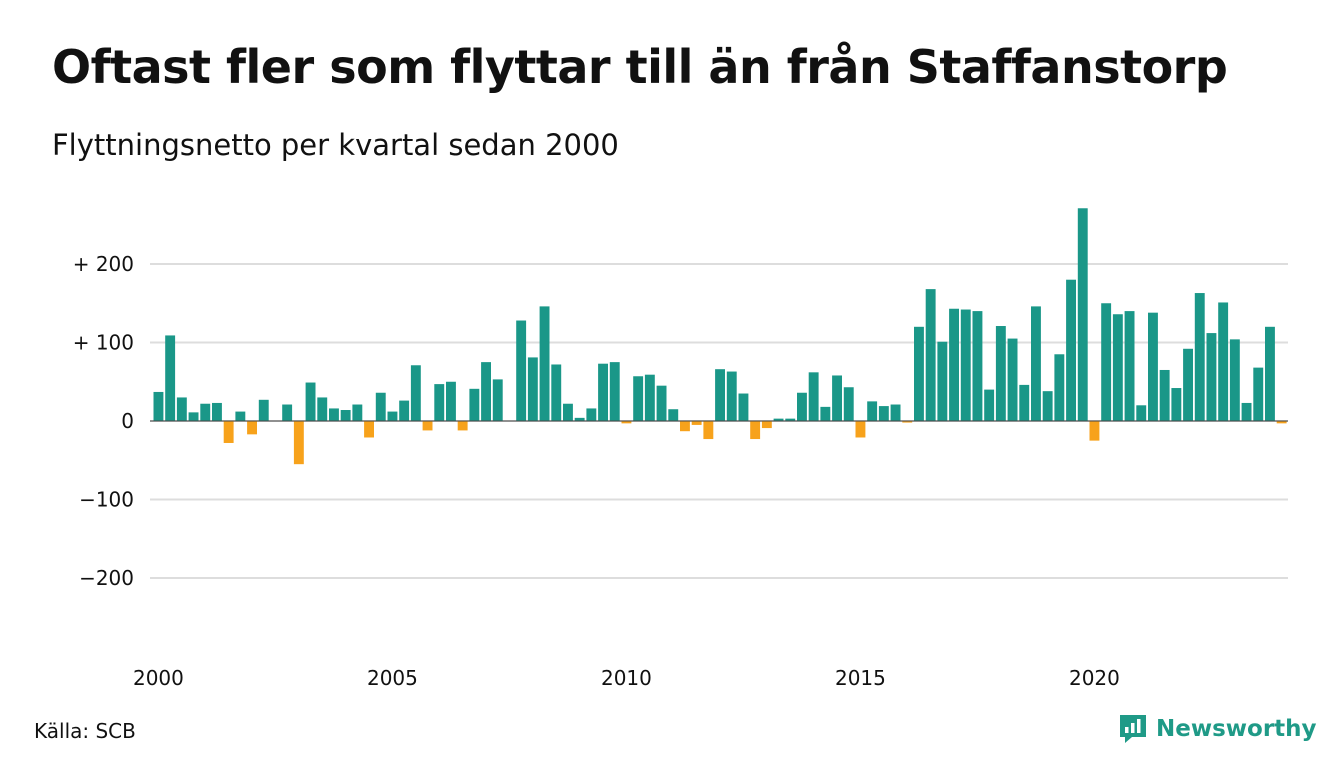 This screenshot has height=780, width=1340. What do you see at coordinates (106, 578) in the screenshot?
I see `y-tick-label: −200` at bounding box center [106, 578].